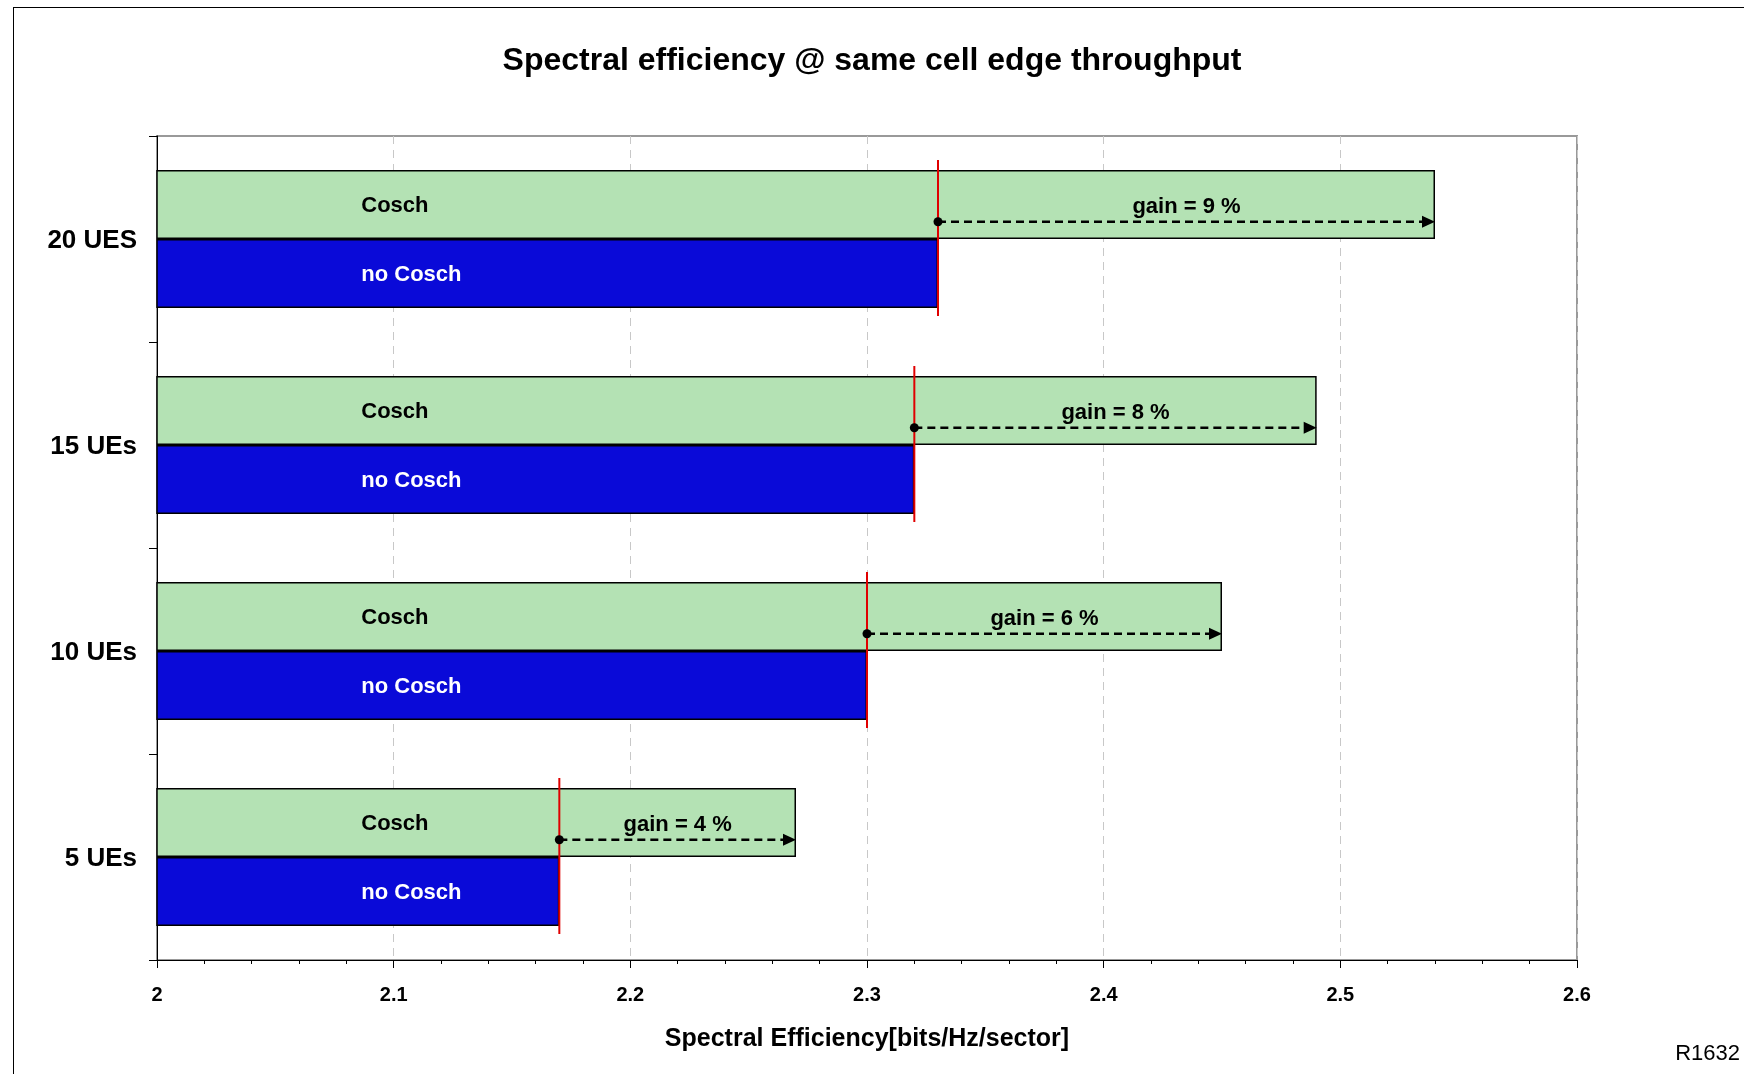 The height and width of the screenshot is (1074, 1744). Describe the element at coordinates (677, 823) in the screenshot. I see `annotation: gain = 4 %` at that location.